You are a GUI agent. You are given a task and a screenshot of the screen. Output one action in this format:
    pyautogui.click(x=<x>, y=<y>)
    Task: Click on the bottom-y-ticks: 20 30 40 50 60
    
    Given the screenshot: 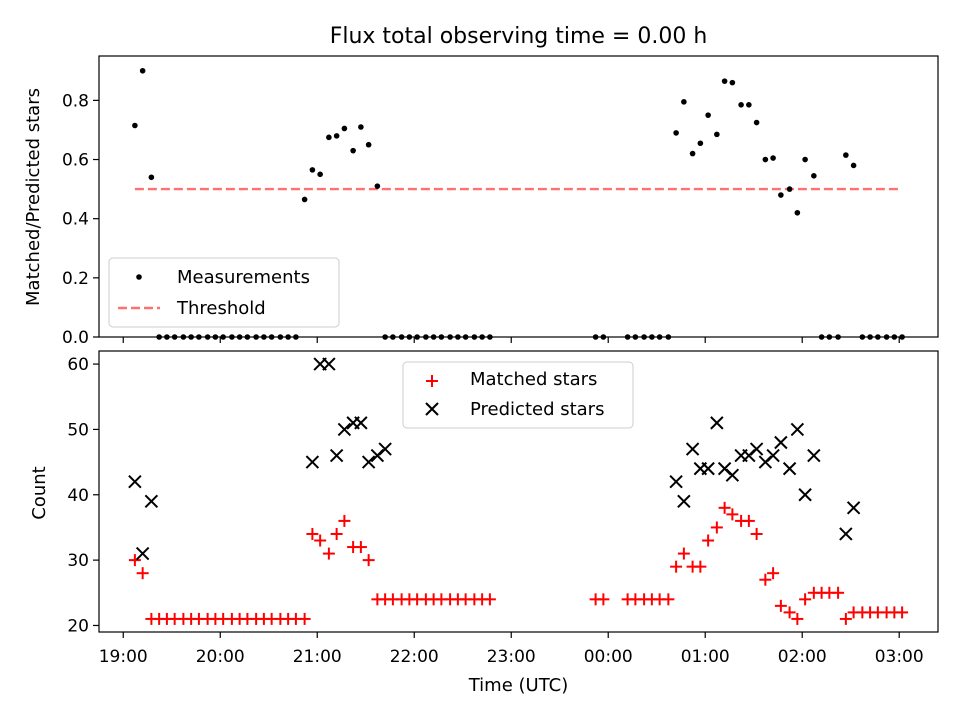 What is the action you would take?
    pyautogui.click(x=83, y=495)
    